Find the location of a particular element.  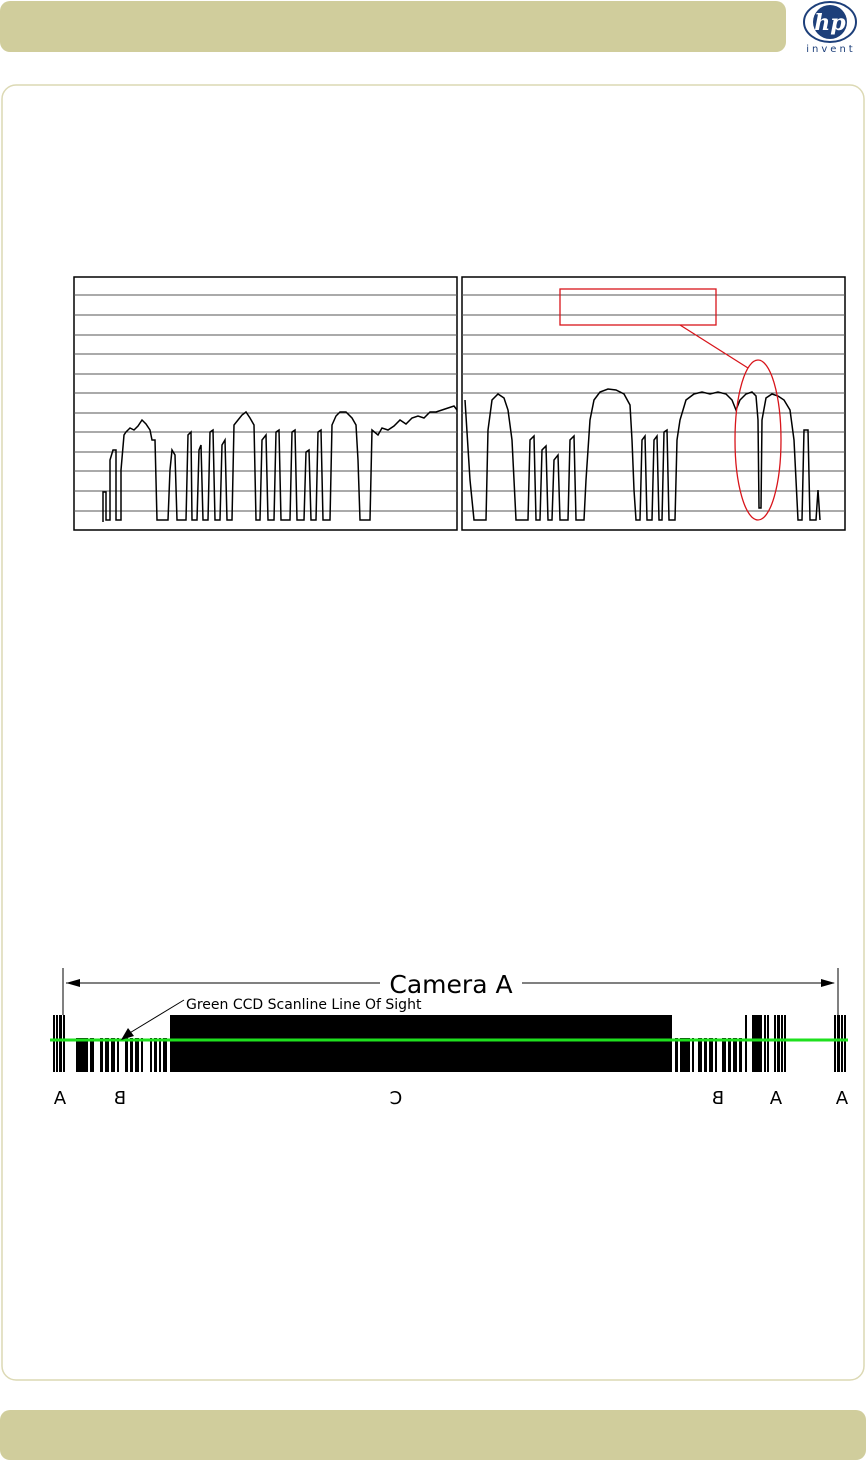

plot-grid is located at coordinates (459, 403).